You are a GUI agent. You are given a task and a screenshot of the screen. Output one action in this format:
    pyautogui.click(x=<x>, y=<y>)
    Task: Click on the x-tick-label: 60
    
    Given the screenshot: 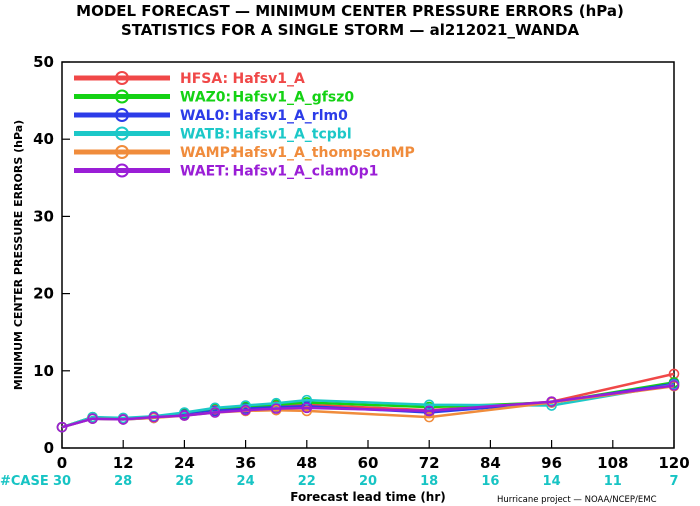 What is the action you would take?
    pyautogui.click(x=368, y=463)
    